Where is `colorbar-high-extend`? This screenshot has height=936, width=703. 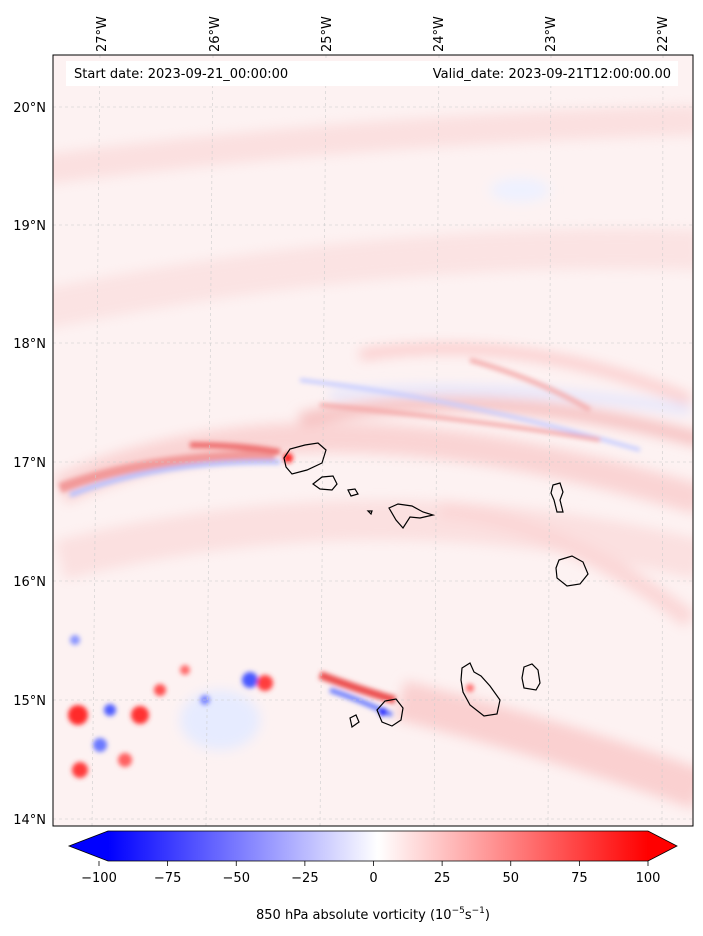 colorbar-high-extend is located at coordinates (662, 846).